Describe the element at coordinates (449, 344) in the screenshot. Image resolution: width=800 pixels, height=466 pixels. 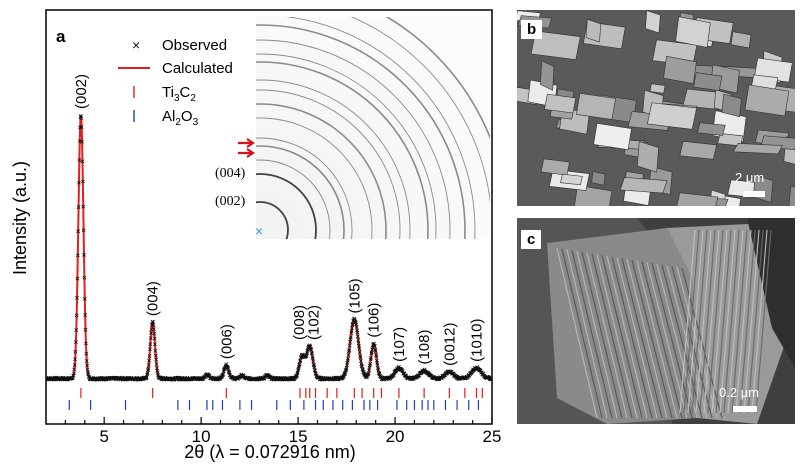
I see `peak-label: (0012)` at that location.